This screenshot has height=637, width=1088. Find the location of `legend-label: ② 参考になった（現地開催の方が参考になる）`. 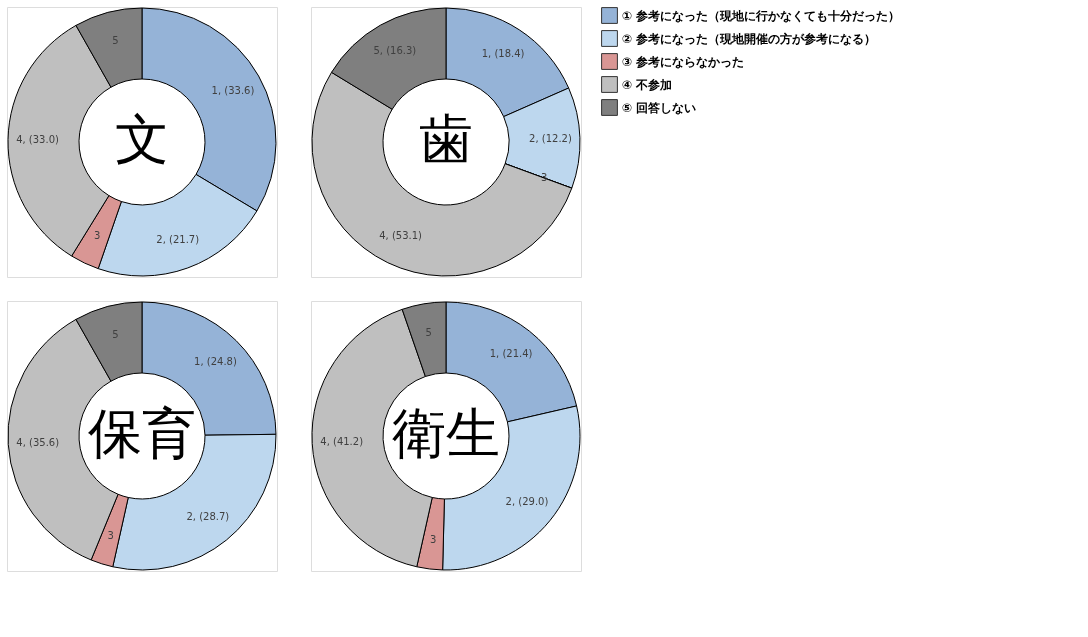

legend-label: ② 参考になった（現地開催の方が参考になる） is located at coordinates (749, 38).